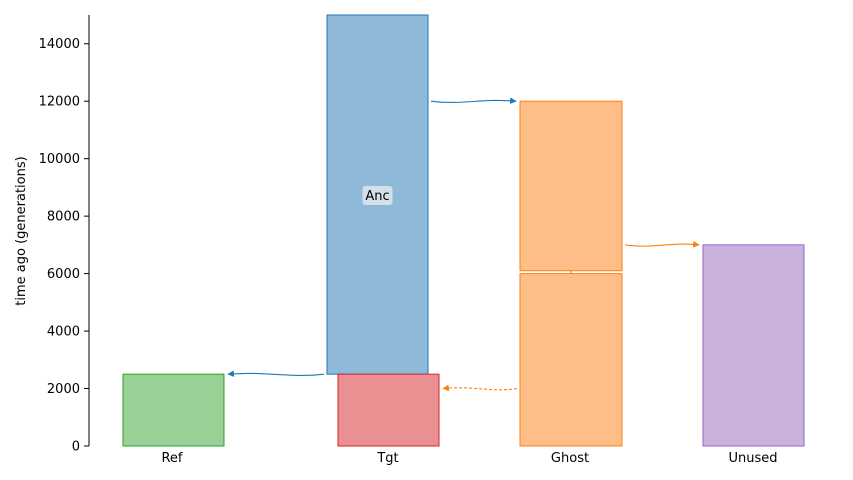 The image size is (853, 480). I want to click on ancestor-label: Anc, so click(377, 196).